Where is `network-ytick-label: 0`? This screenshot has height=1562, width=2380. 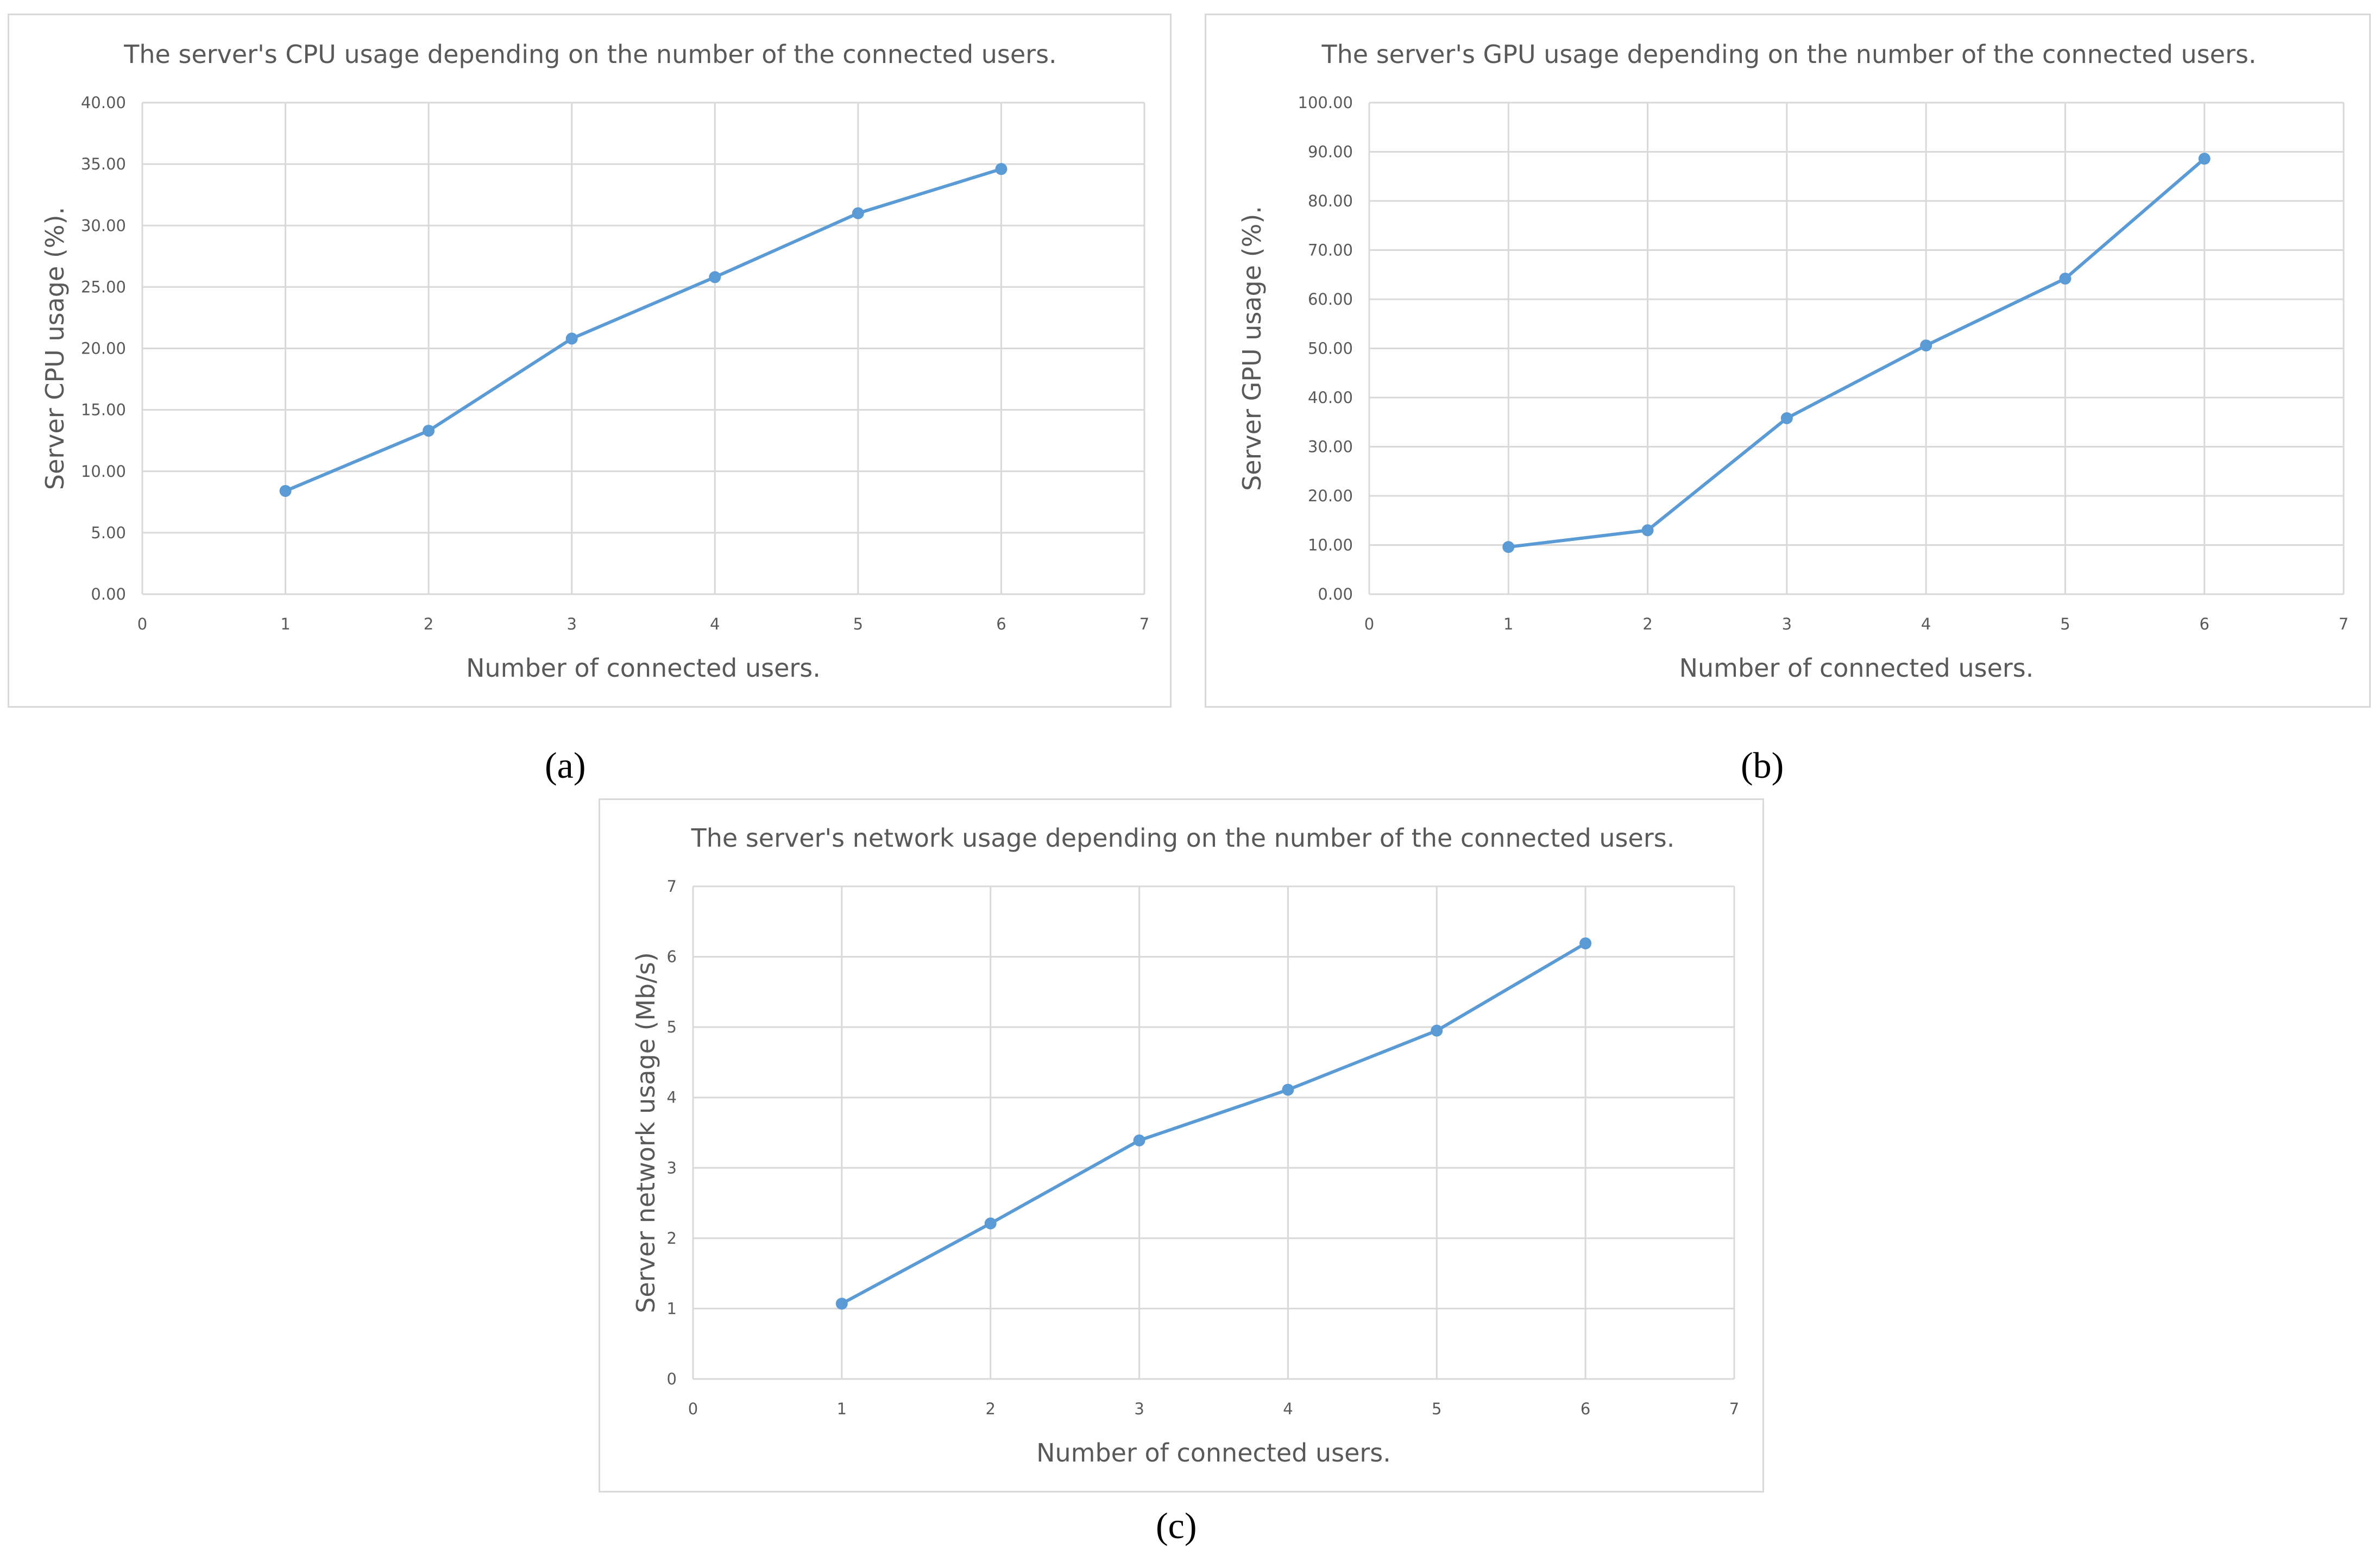
network-ytick-label: 0 is located at coordinates (672, 1379).